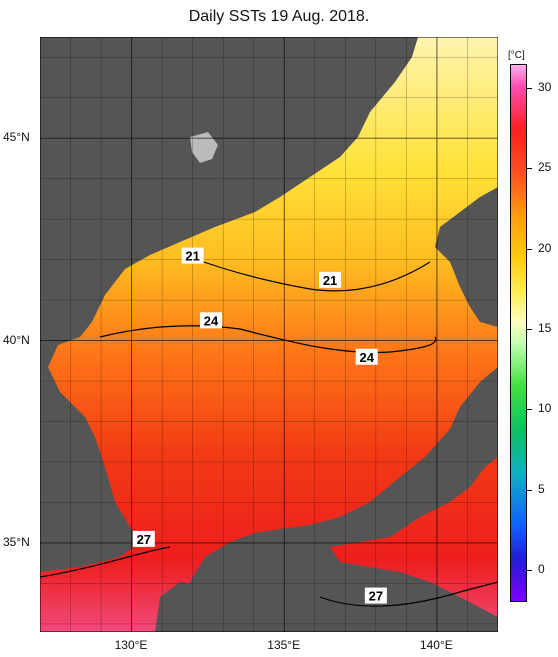 The width and height of the screenshot is (558, 657). I want to click on lat-label: 45°N, so click(16, 137).